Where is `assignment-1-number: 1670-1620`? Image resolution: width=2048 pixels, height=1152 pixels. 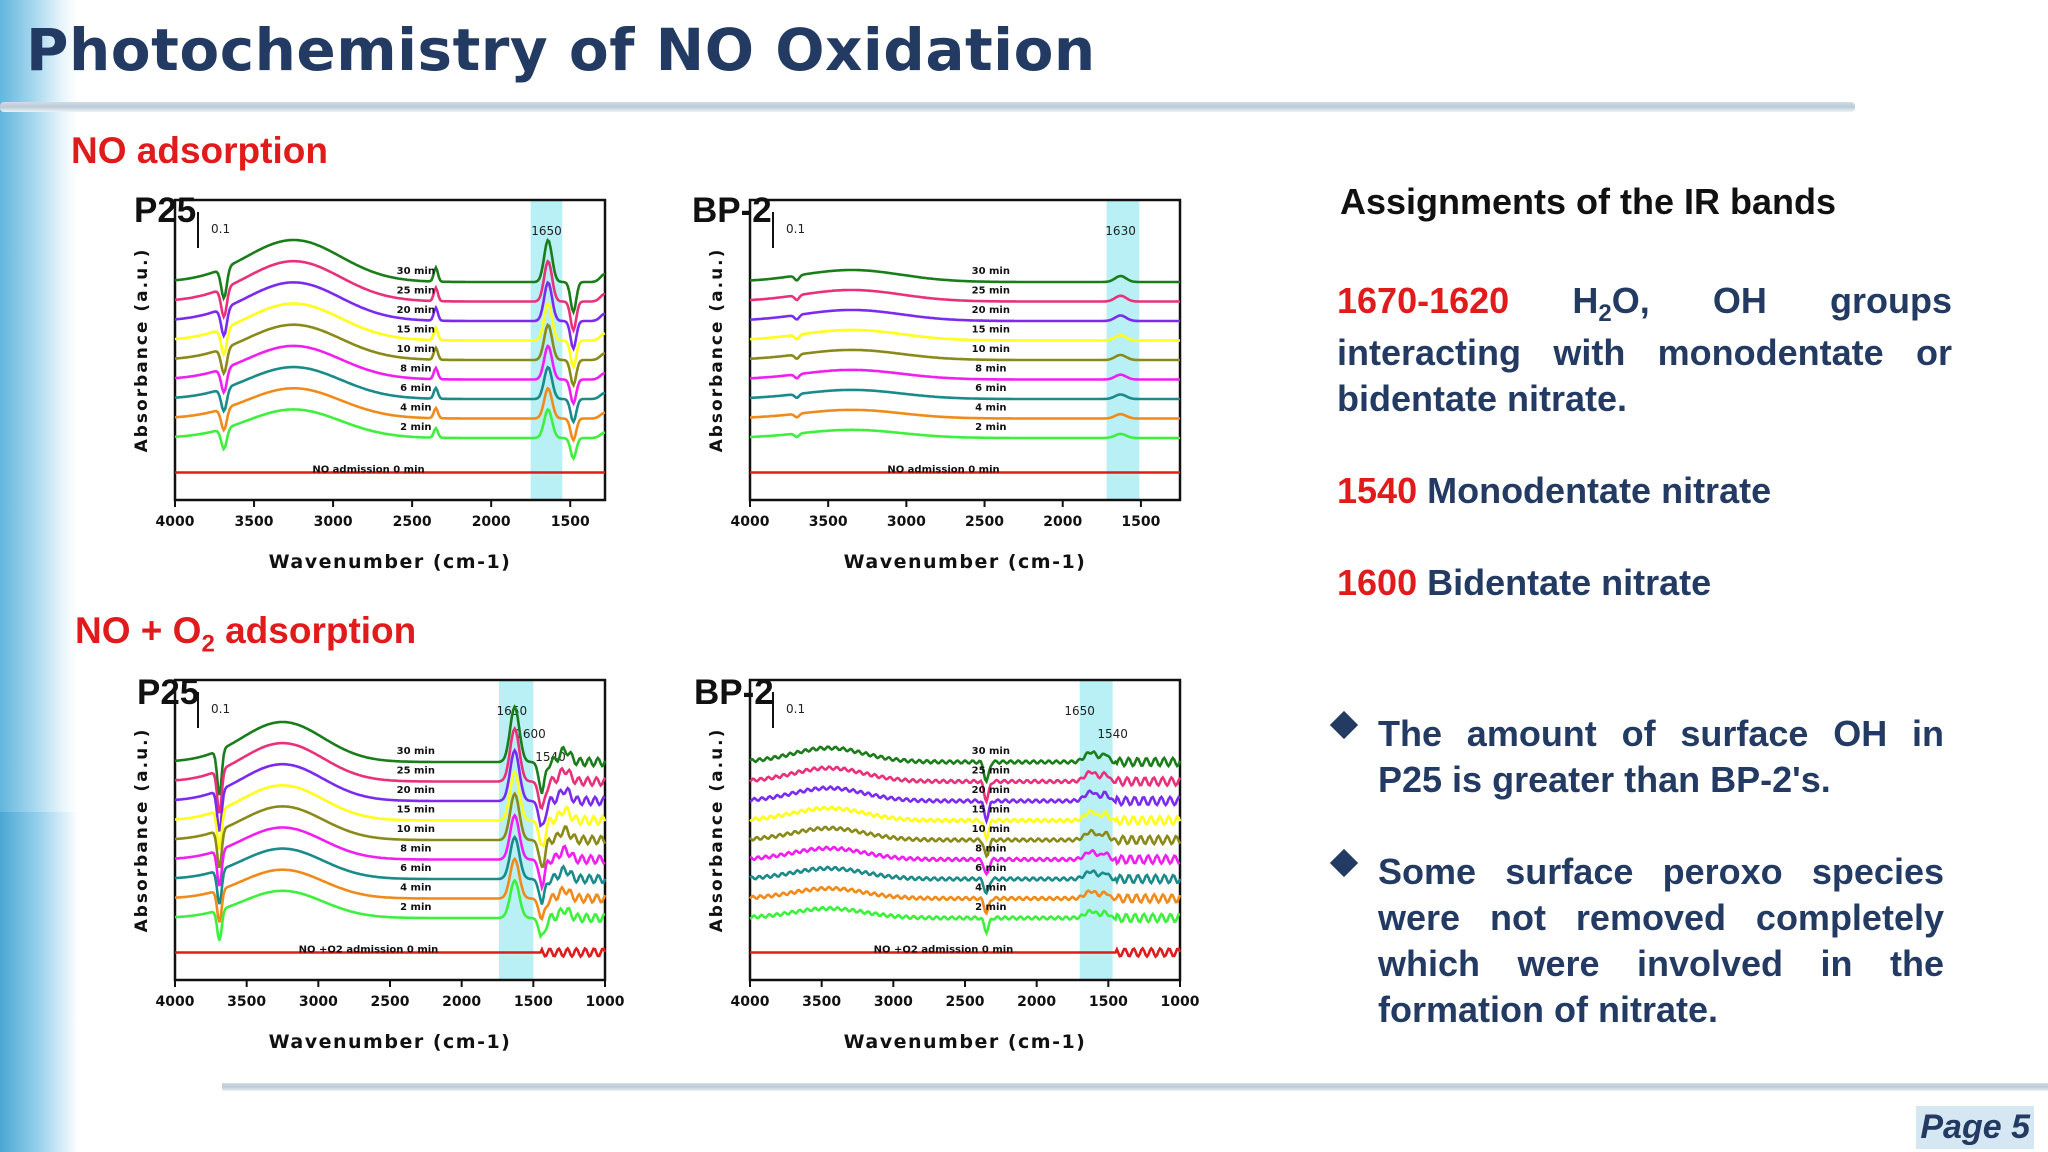 assignment-1-number: 1670-1620 is located at coordinates (1423, 300).